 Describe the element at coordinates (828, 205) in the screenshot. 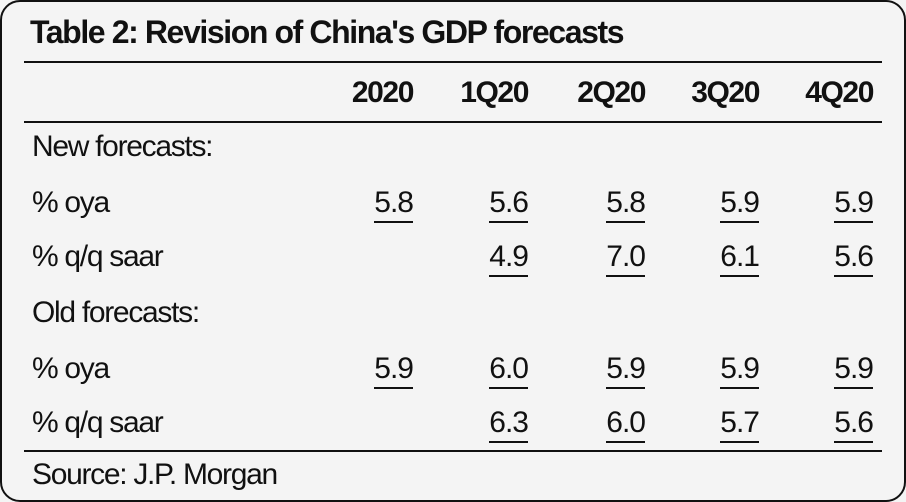

I see `cell-new-oya-4q20: 5.9` at that location.